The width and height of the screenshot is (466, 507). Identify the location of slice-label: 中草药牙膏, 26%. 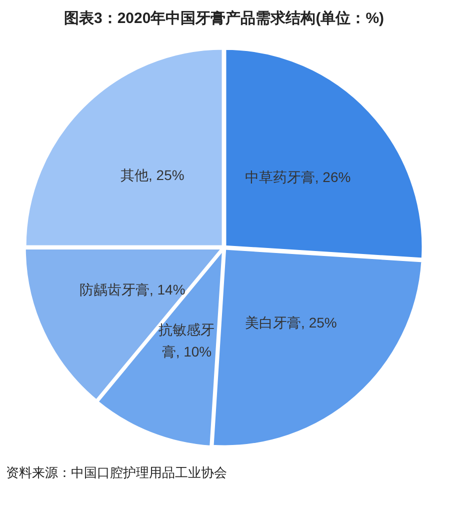
(297, 177).